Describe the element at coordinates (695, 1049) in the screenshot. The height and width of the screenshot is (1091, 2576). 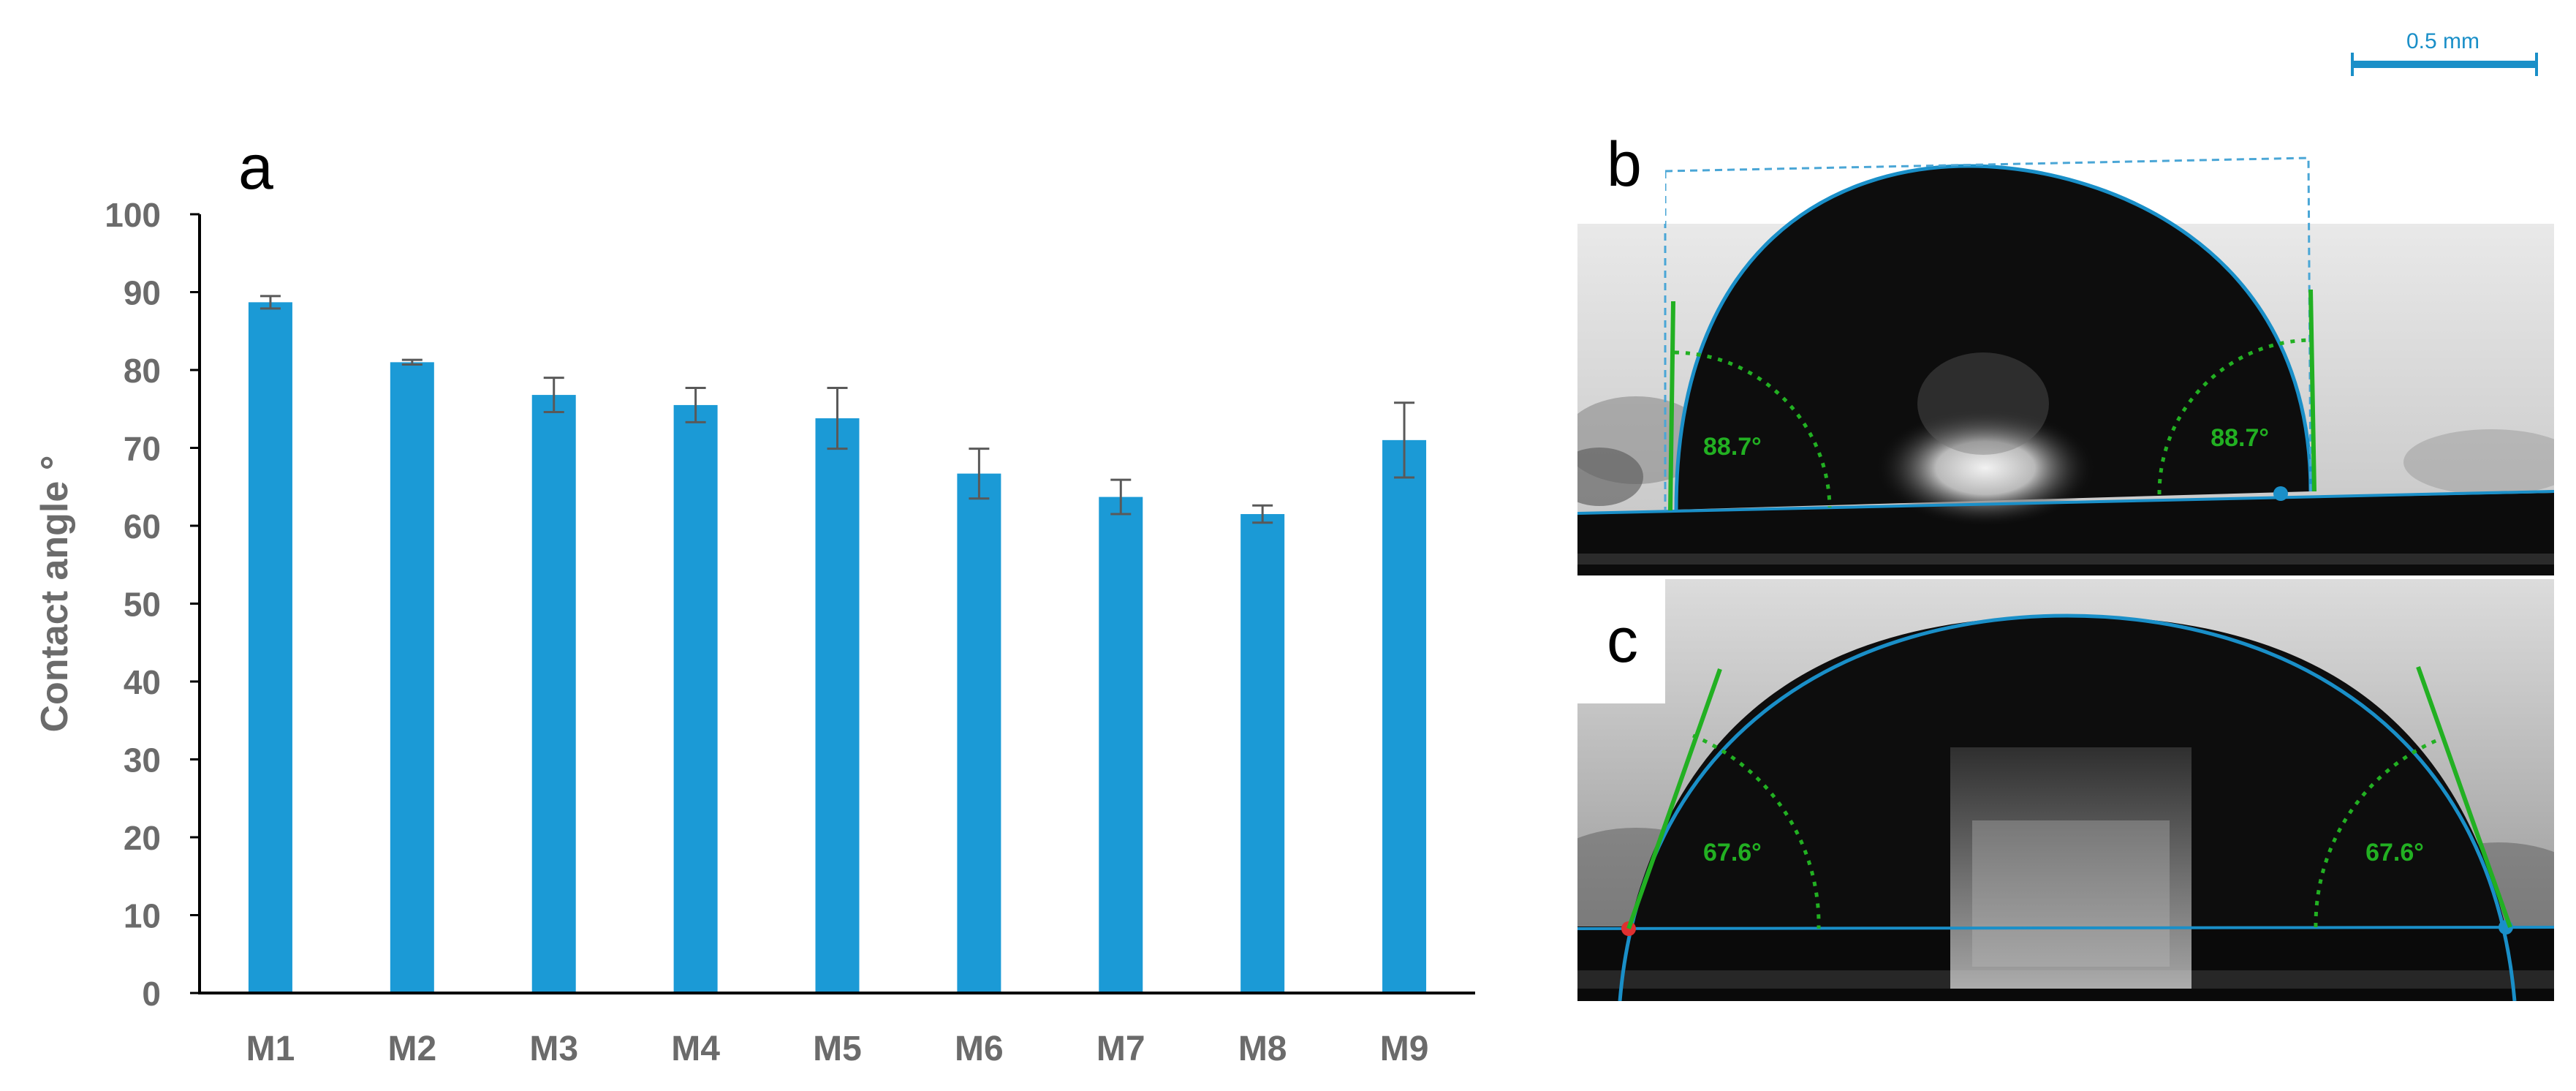
I see `x-tick-label: M4` at that location.